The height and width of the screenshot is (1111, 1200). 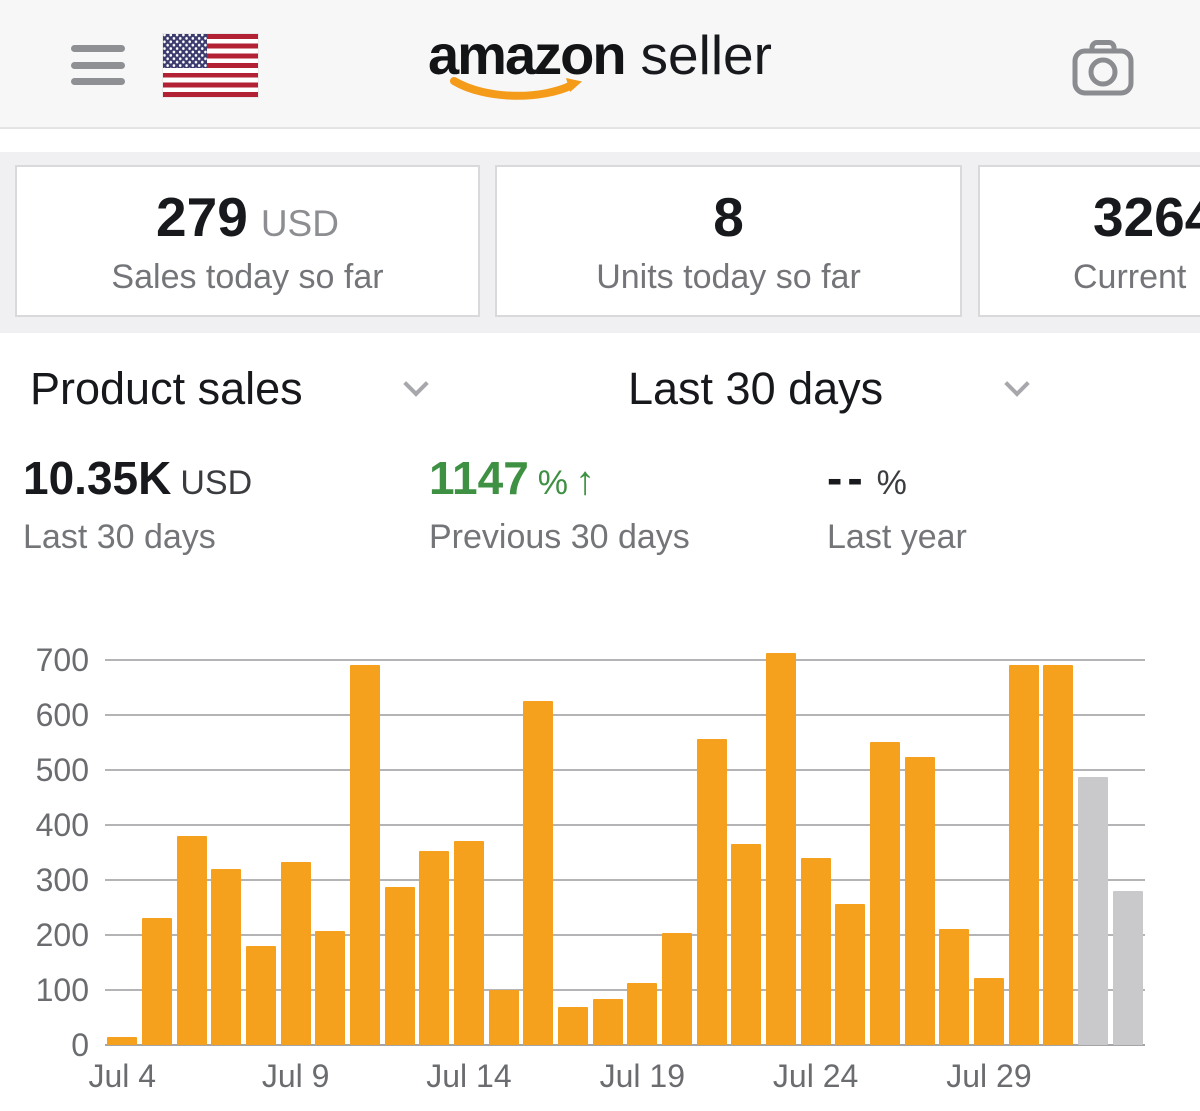 I want to click on stat-card-units-today: 8 Units today so far, so click(x=728, y=241).